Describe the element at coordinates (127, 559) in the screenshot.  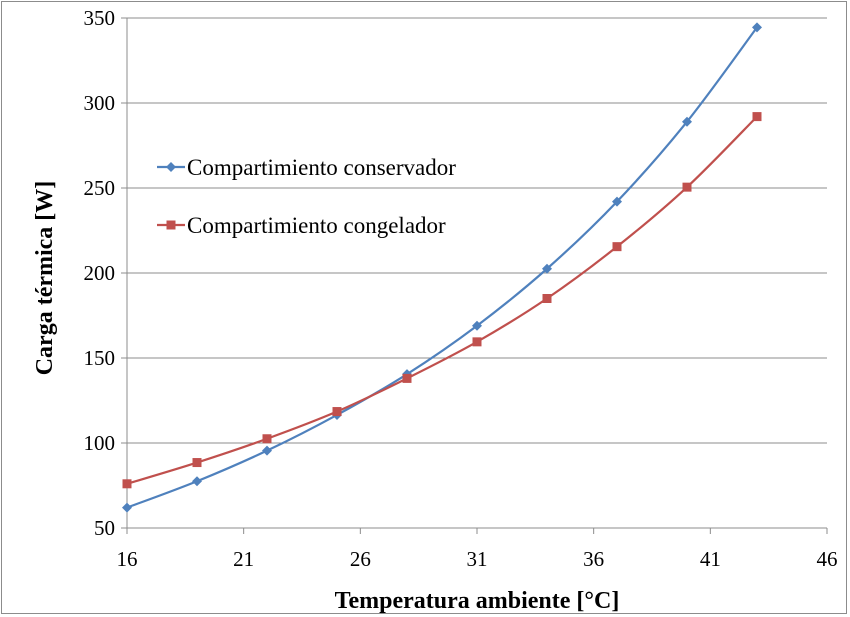
I see `x-tick-label: 16` at that location.